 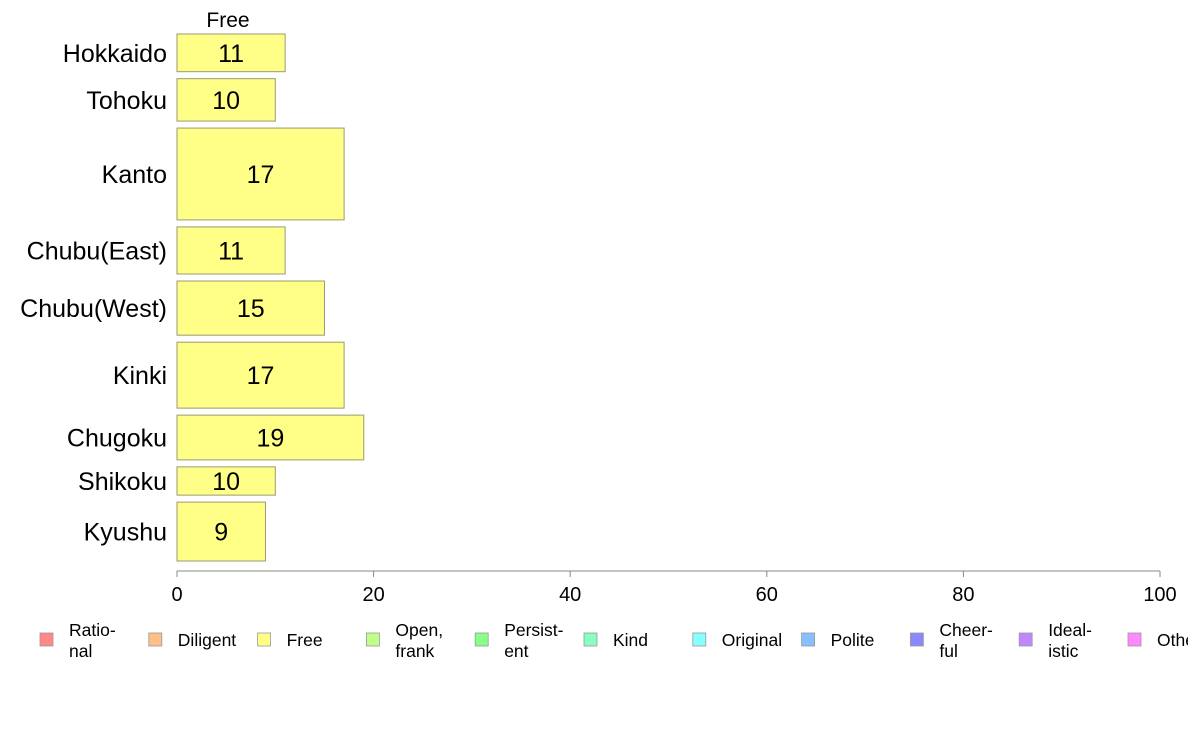 What do you see at coordinates (373, 595) in the screenshot?
I see `x-tick-label: 20` at bounding box center [373, 595].